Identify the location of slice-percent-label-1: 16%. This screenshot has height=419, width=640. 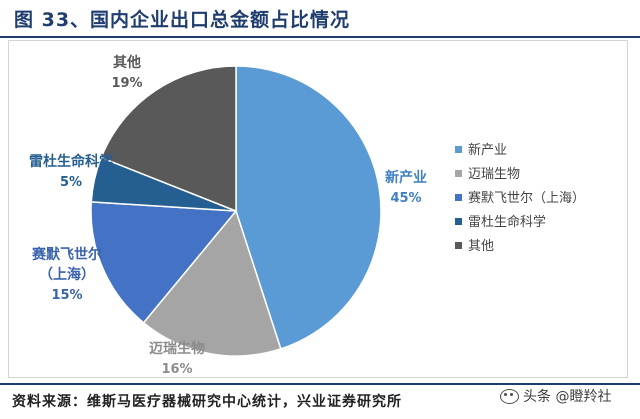
(176, 369).